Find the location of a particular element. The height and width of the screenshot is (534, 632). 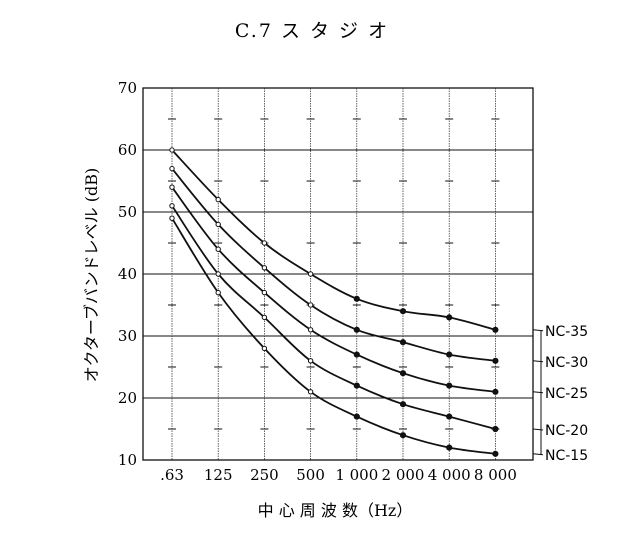

y-tick-label: 70 is located at coordinates (127, 88).